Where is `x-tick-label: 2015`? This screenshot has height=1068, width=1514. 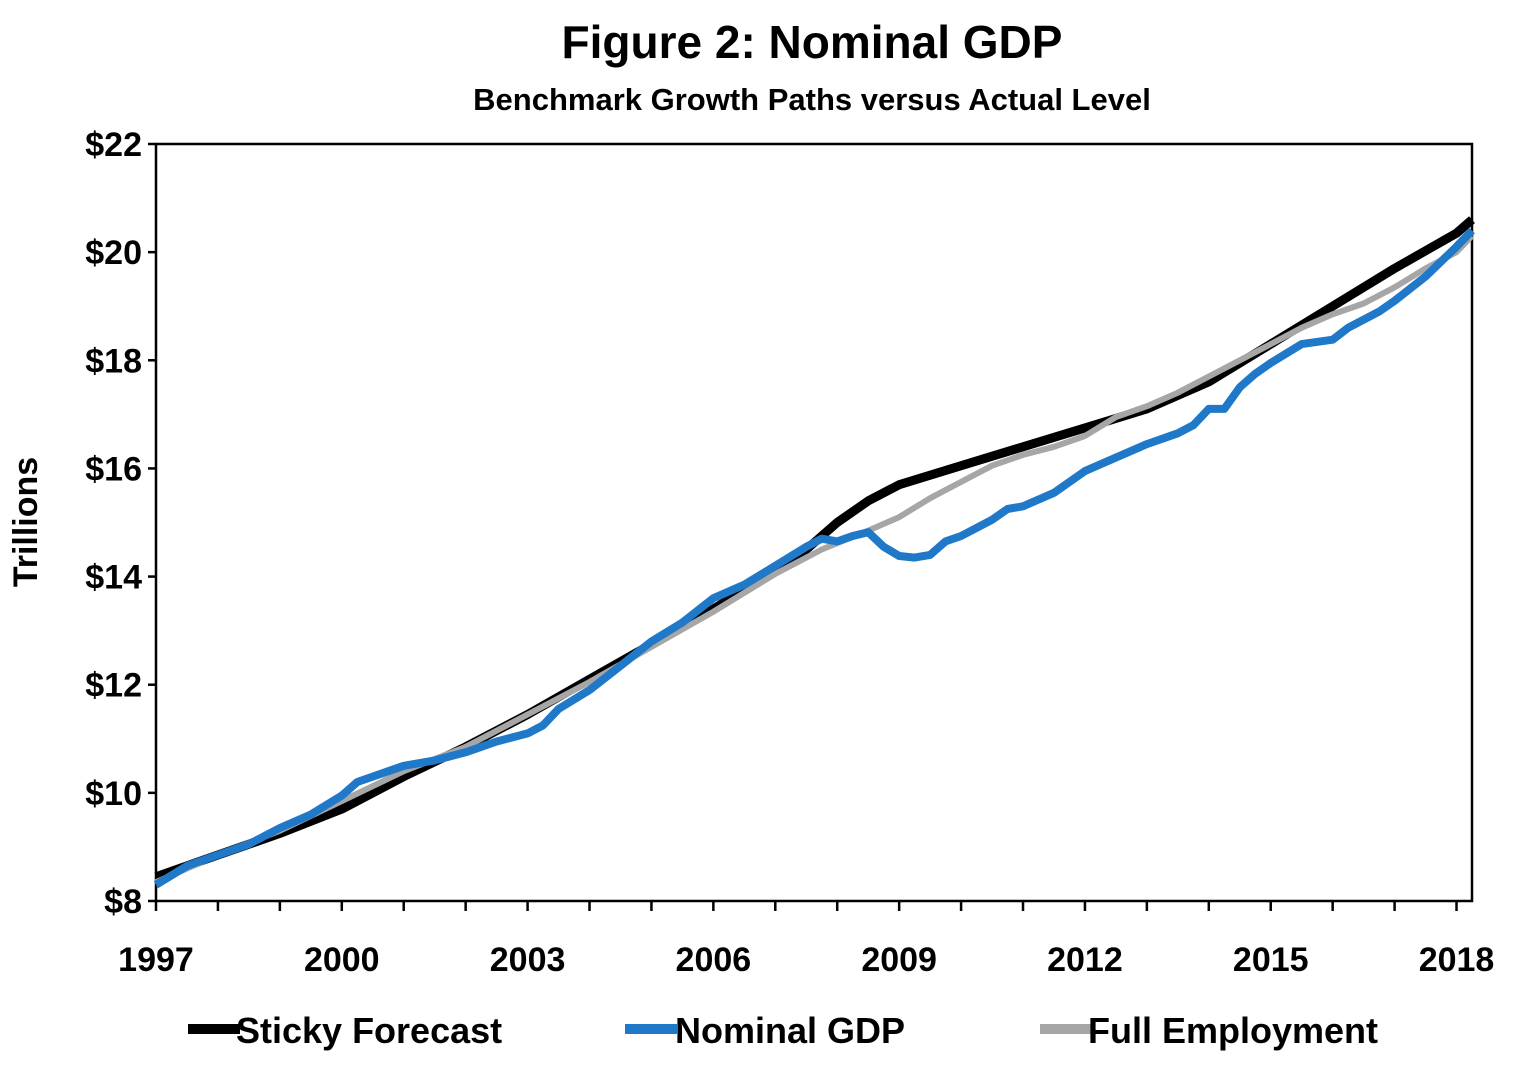
x-tick-label: 2015 is located at coordinates (1271, 960).